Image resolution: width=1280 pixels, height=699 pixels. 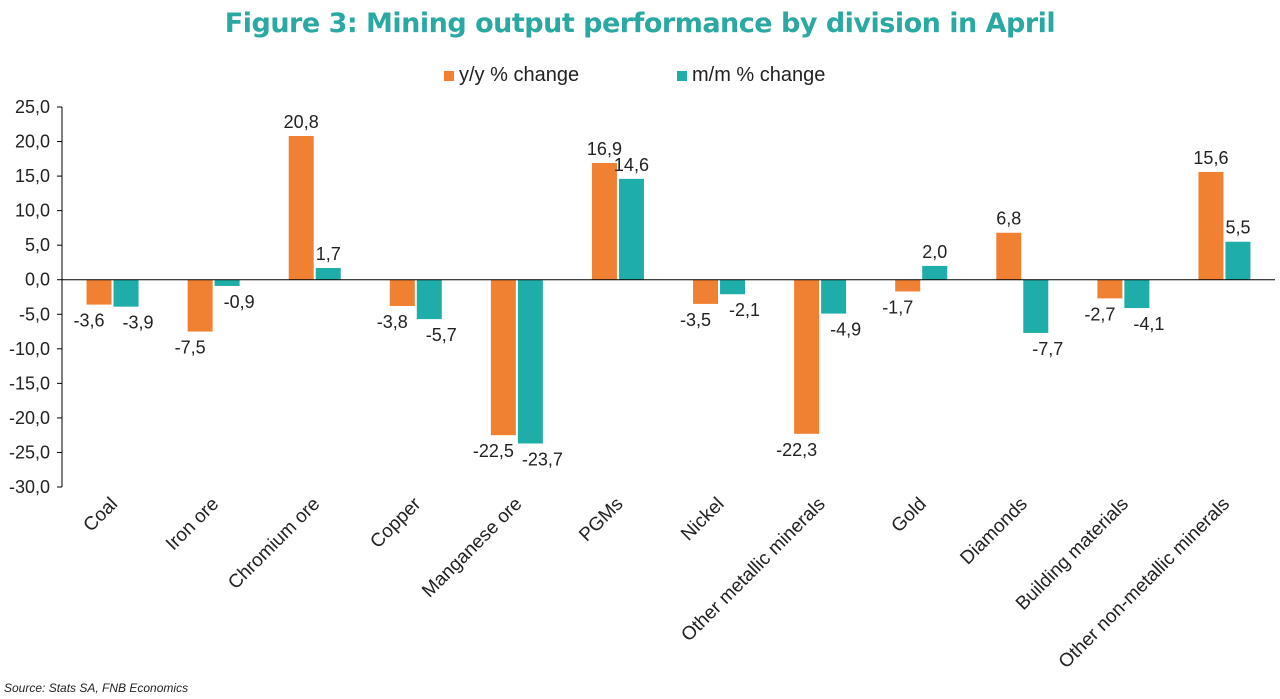 I want to click on x-tick-label: Nickel, so click(x=702, y=519).